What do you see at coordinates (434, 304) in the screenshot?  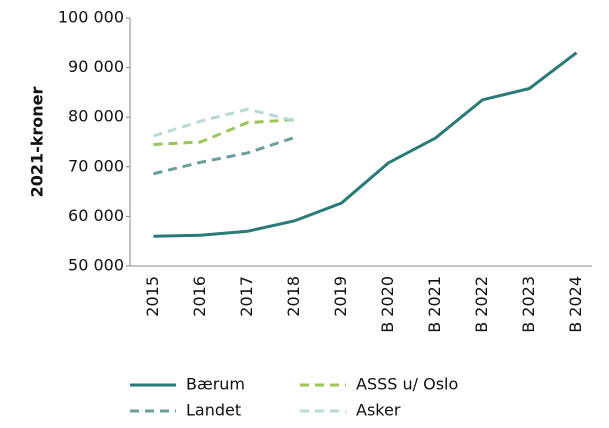 I see `x-tick-label: B 2021` at bounding box center [434, 304].